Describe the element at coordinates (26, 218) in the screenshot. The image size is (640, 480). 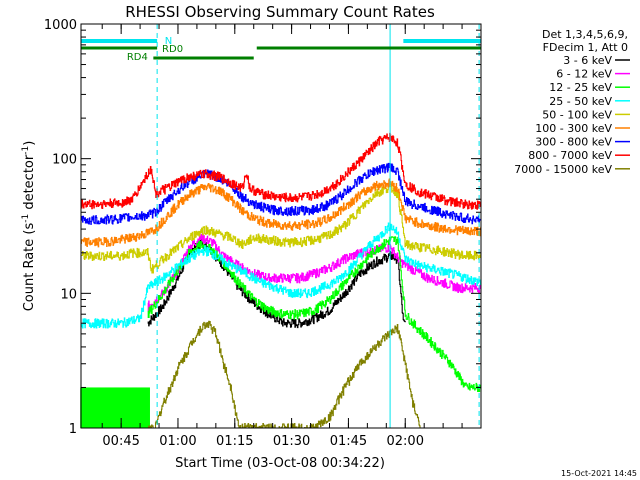
I see `y-axis-title-sup1: -1` at that location.